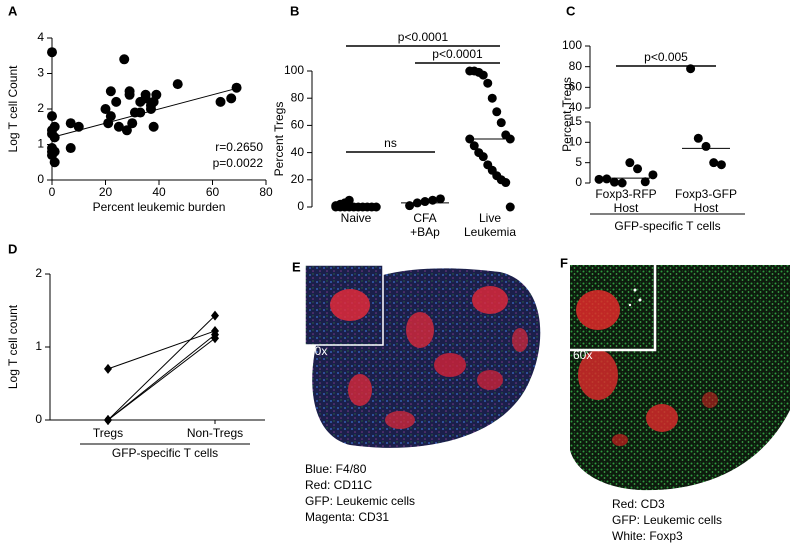 This screenshot has width=800, height=545. Describe the element at coordinates (239, 147) in the screenshot. I see `annotation: r=0.2650` at that location.